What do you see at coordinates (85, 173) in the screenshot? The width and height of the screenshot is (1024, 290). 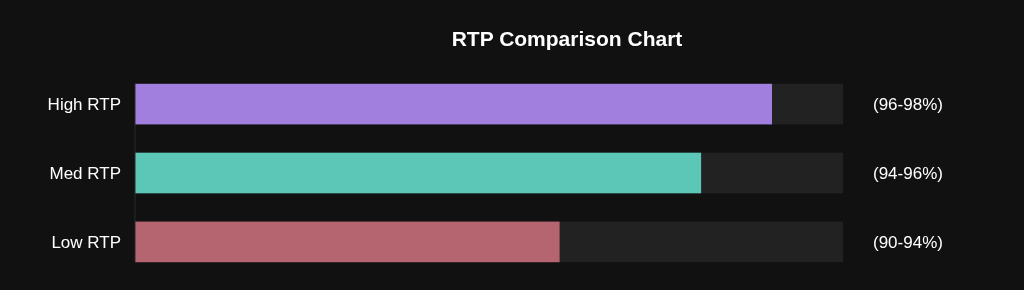 I see `y-tick-label: Med RTP` at bounding box center [85, 173].